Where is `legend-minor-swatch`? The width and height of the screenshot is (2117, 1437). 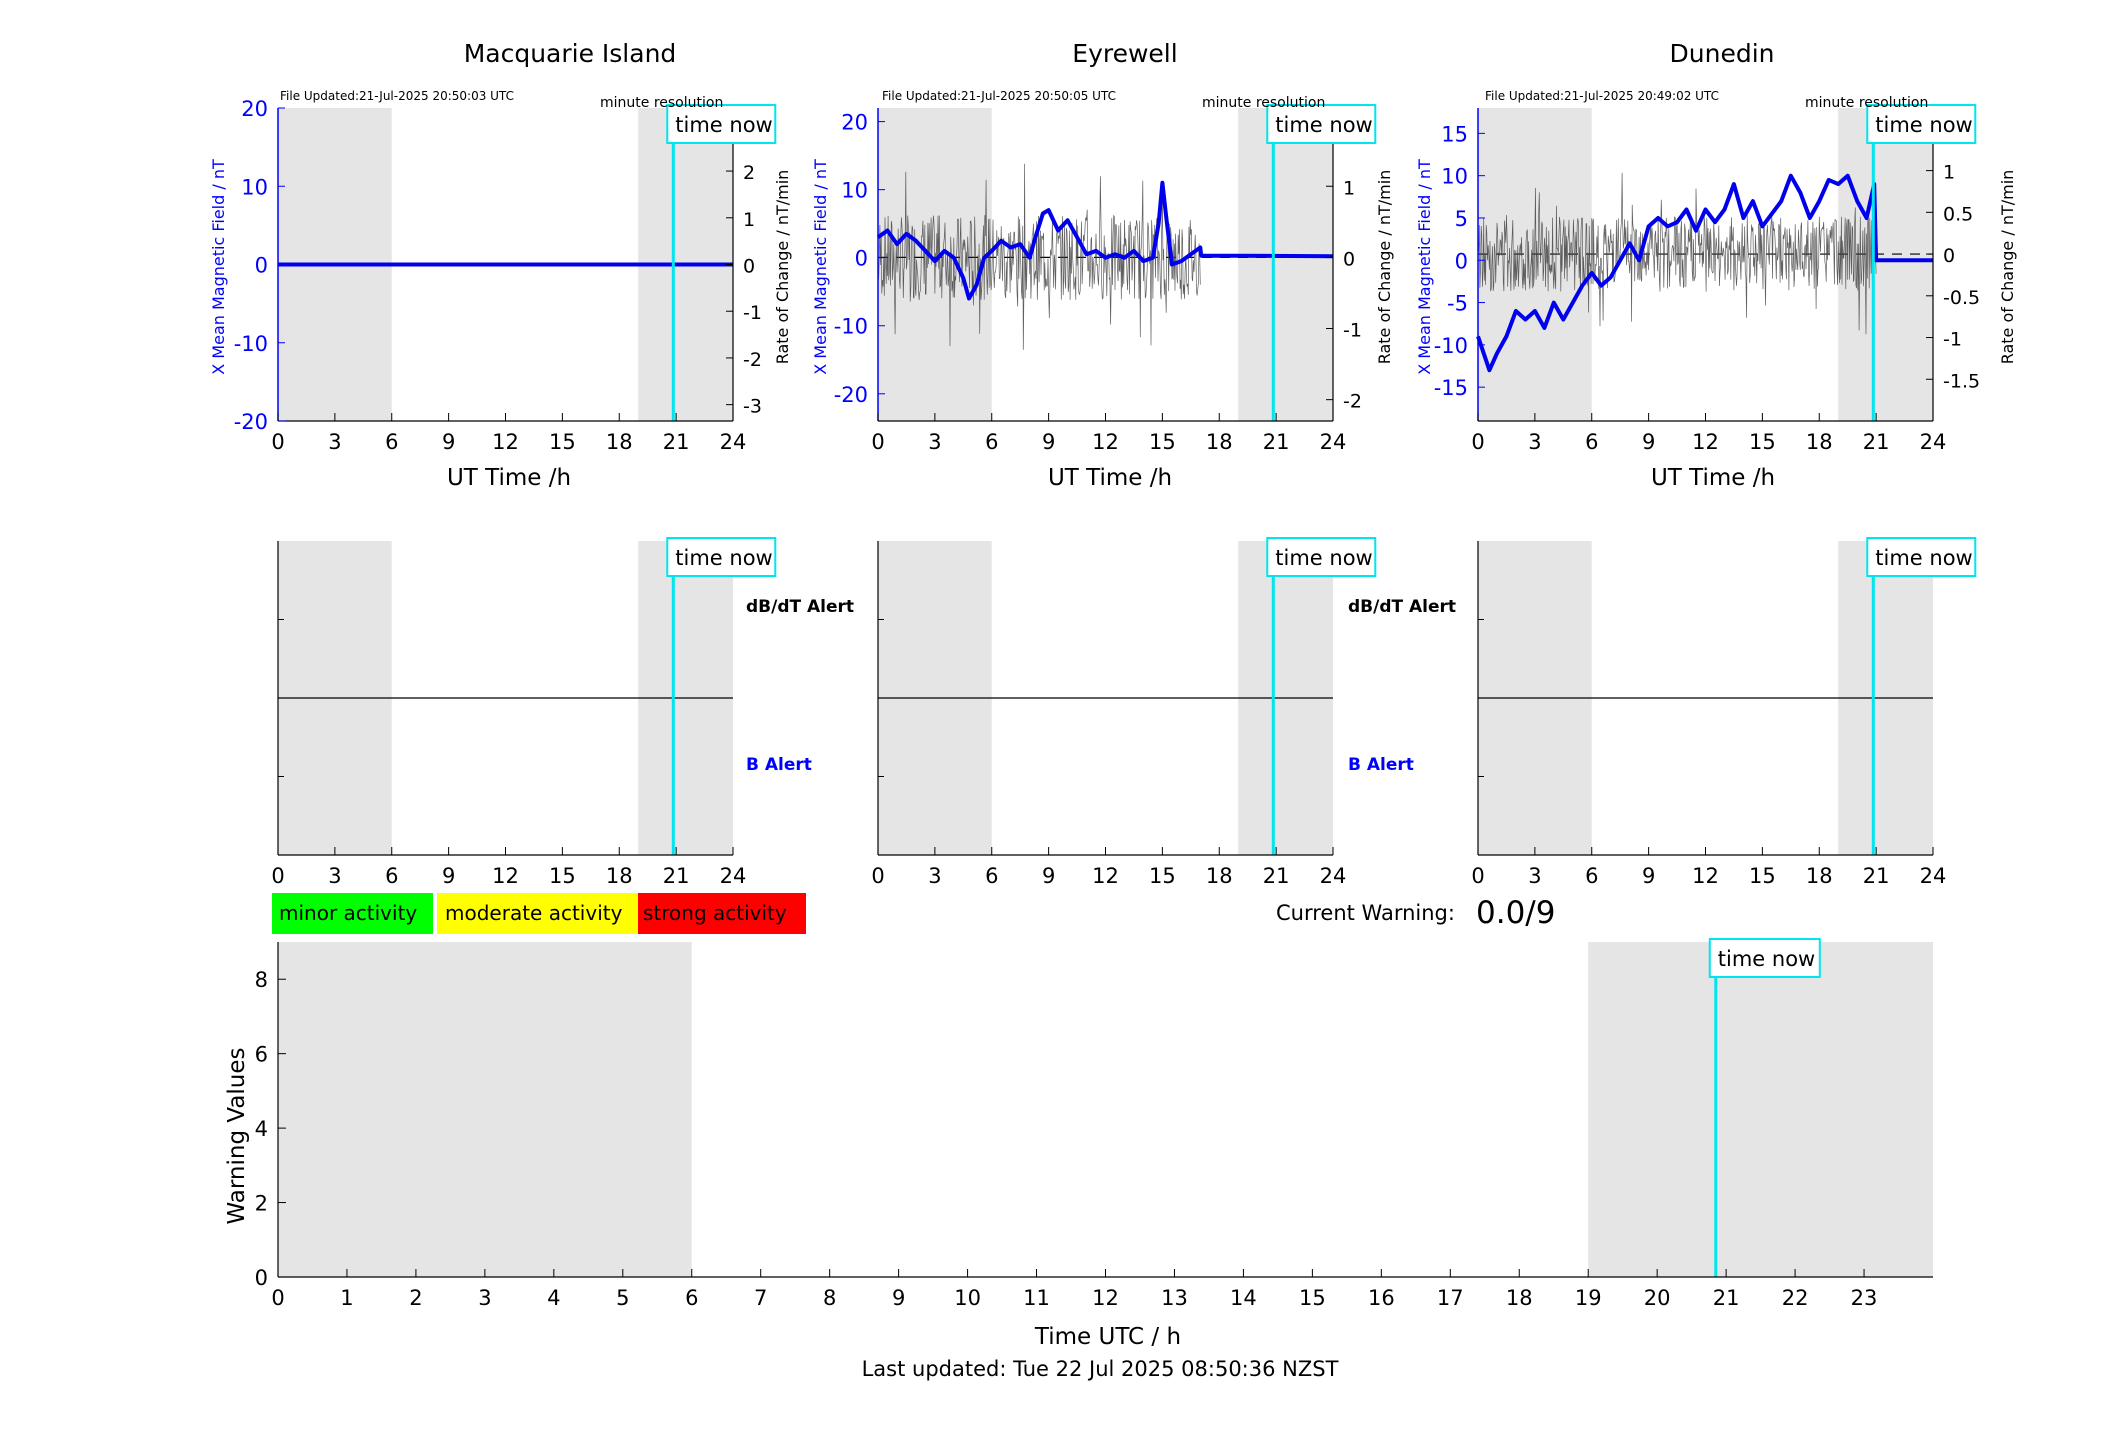 legend-minor-swatch is located at coordinates (352, 913).